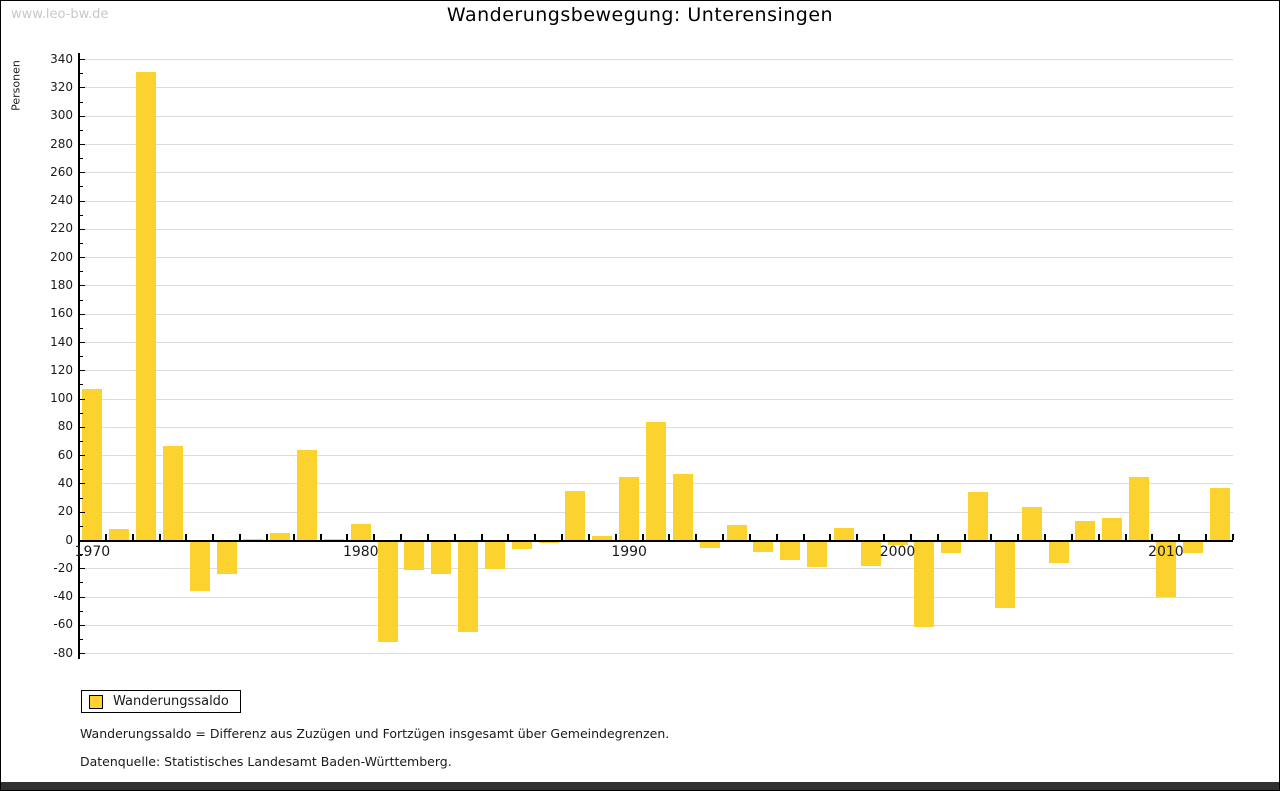 This screenshot has height=791, width=1280. What do you see at coordinates (60, 14) in the screenshot?
I see `watermark-text: www.leo-bw.de` at bounding box center [60, 14].